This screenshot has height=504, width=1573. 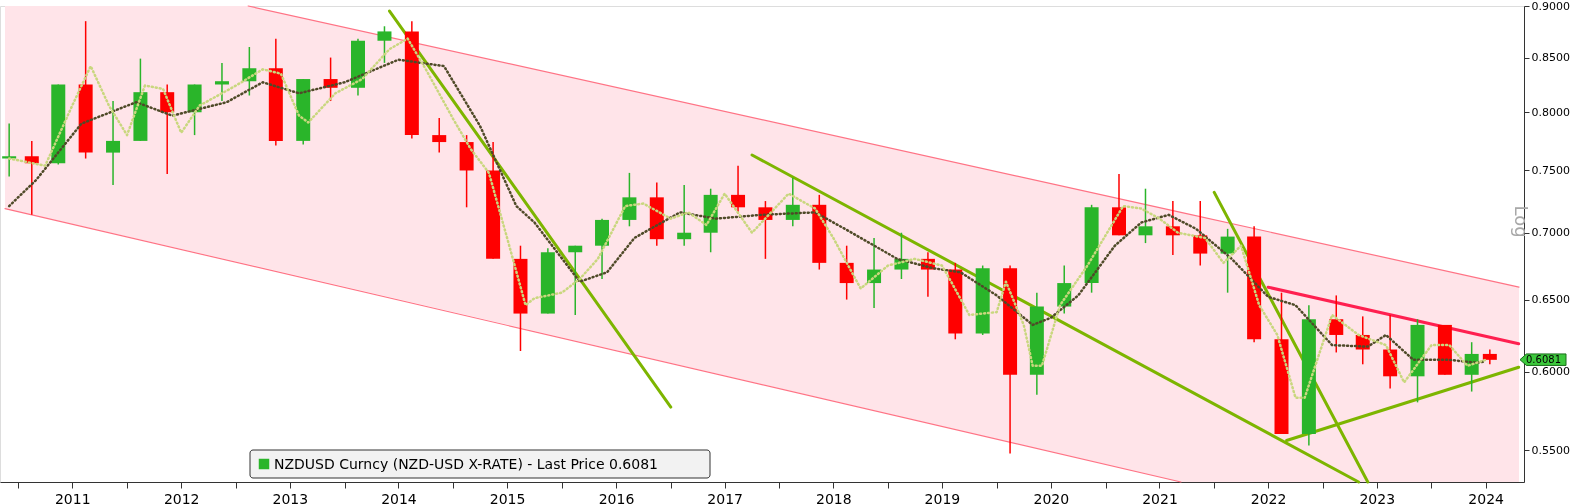 I want to click on legend-label: NZDUSD Curncy (NZD-USD X-RATE) - Last Price 0.6081, so click(x=466, y=464).